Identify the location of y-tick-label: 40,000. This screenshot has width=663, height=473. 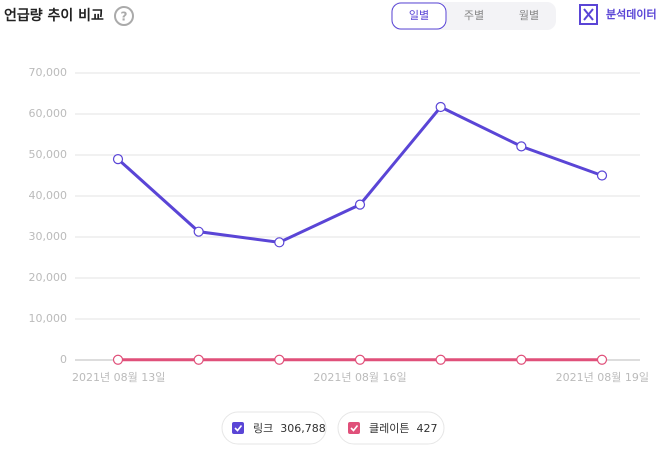
(48, 195).